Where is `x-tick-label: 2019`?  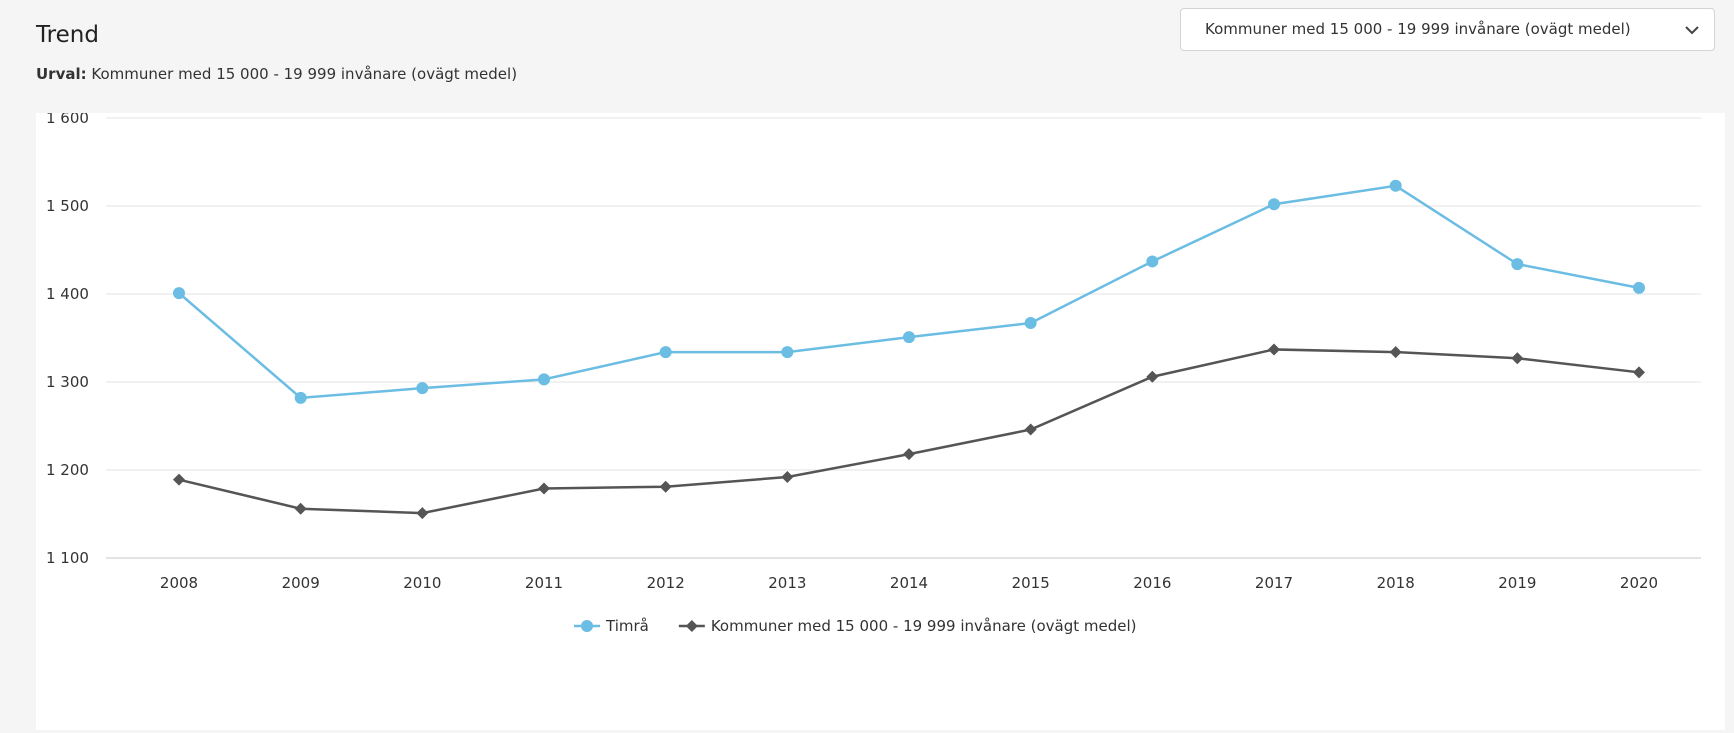 x-tick-label: 2019 is located at coordinates (1517, 583).